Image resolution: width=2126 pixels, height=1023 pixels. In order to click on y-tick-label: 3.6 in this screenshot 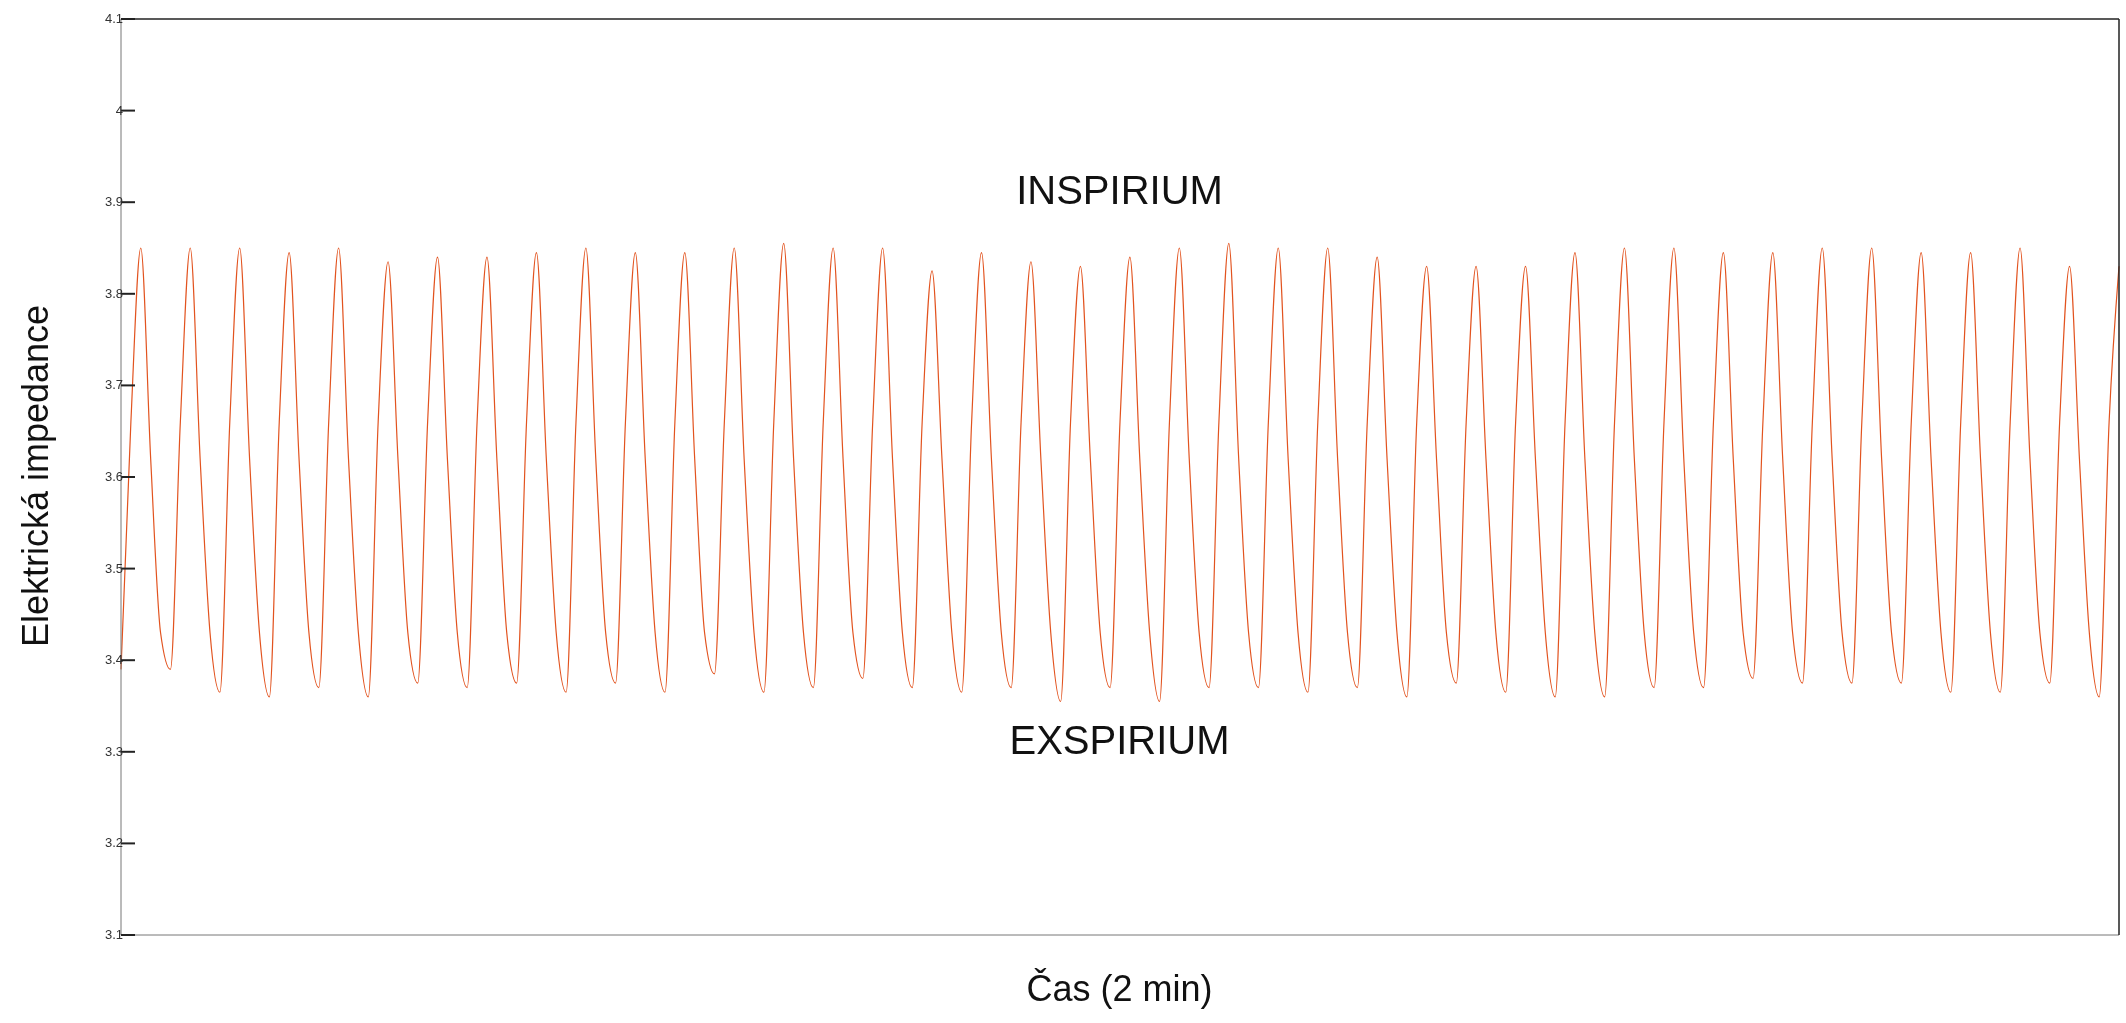, I will do `click(113, 476)`.